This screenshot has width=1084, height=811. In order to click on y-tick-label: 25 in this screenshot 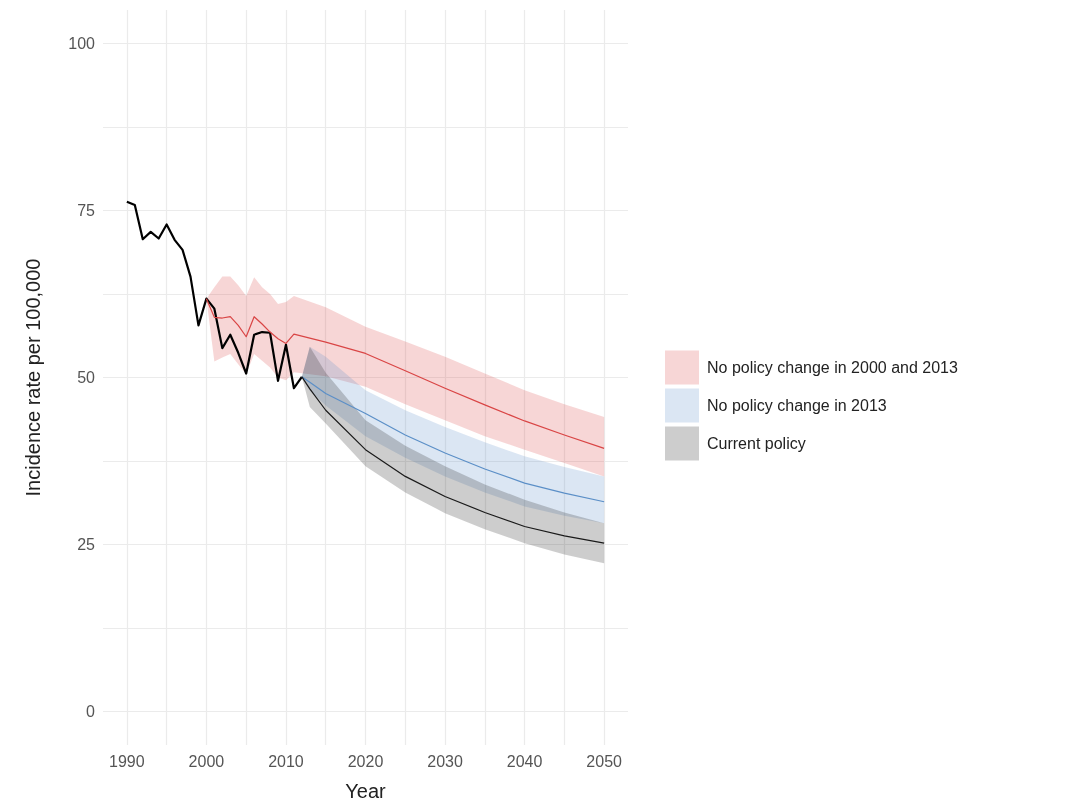, I will do `click(86, 545)`.